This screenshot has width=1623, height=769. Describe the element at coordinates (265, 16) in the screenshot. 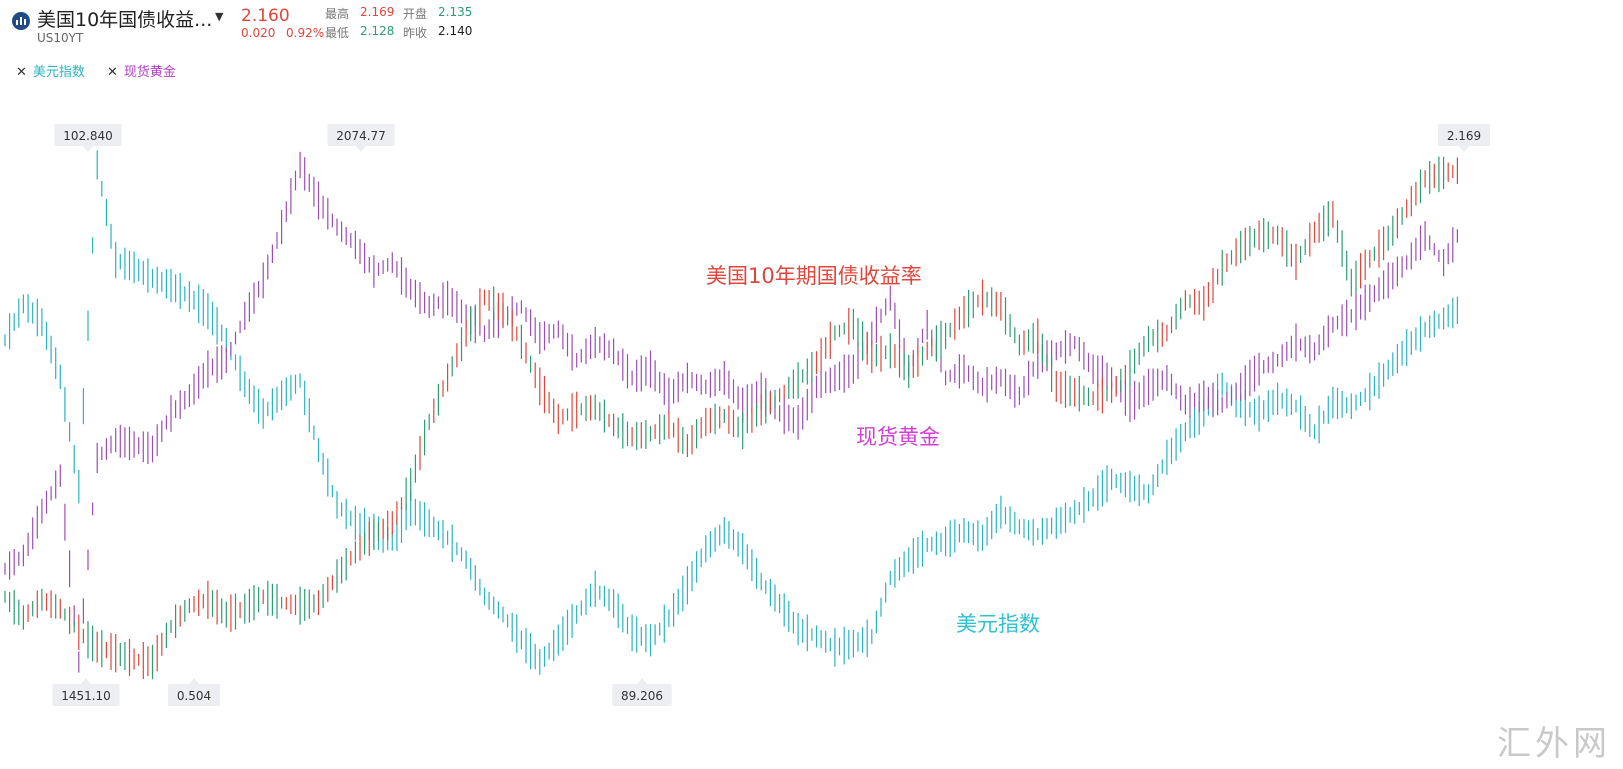

I see `last-price: 2.160` at that location.